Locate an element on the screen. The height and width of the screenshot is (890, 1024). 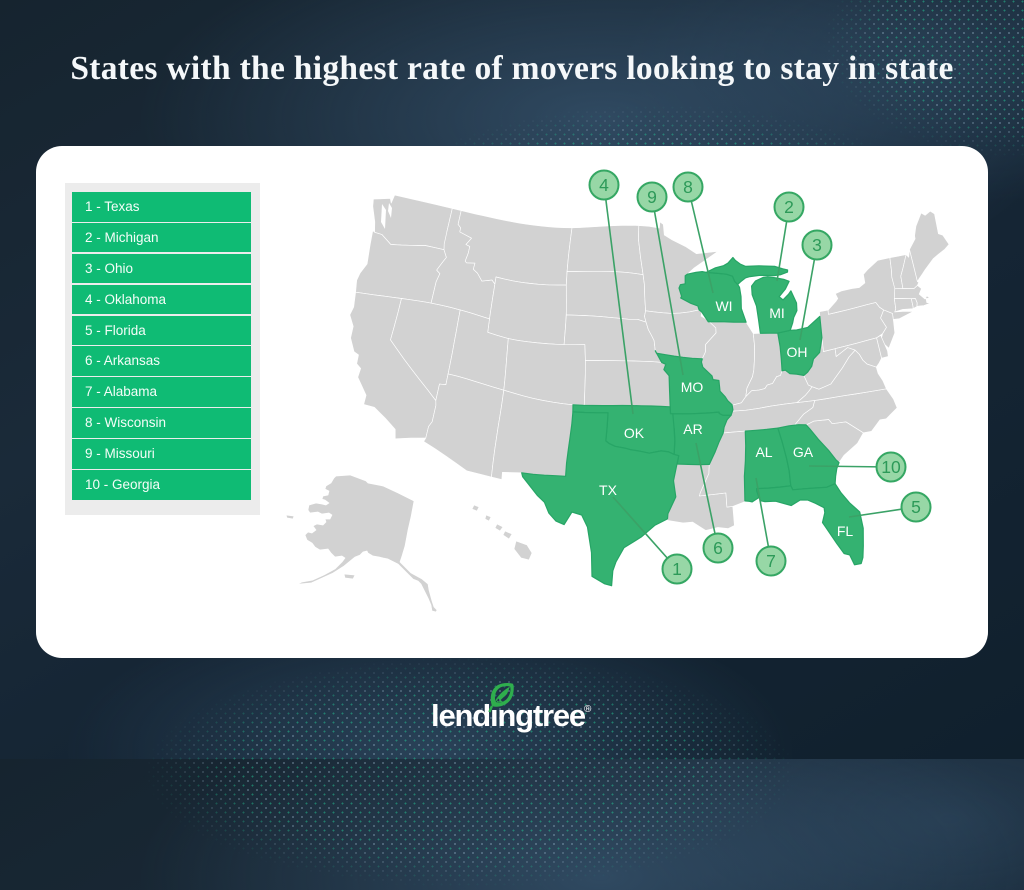
svg-text: 3 is located at coordinates (817, 245).